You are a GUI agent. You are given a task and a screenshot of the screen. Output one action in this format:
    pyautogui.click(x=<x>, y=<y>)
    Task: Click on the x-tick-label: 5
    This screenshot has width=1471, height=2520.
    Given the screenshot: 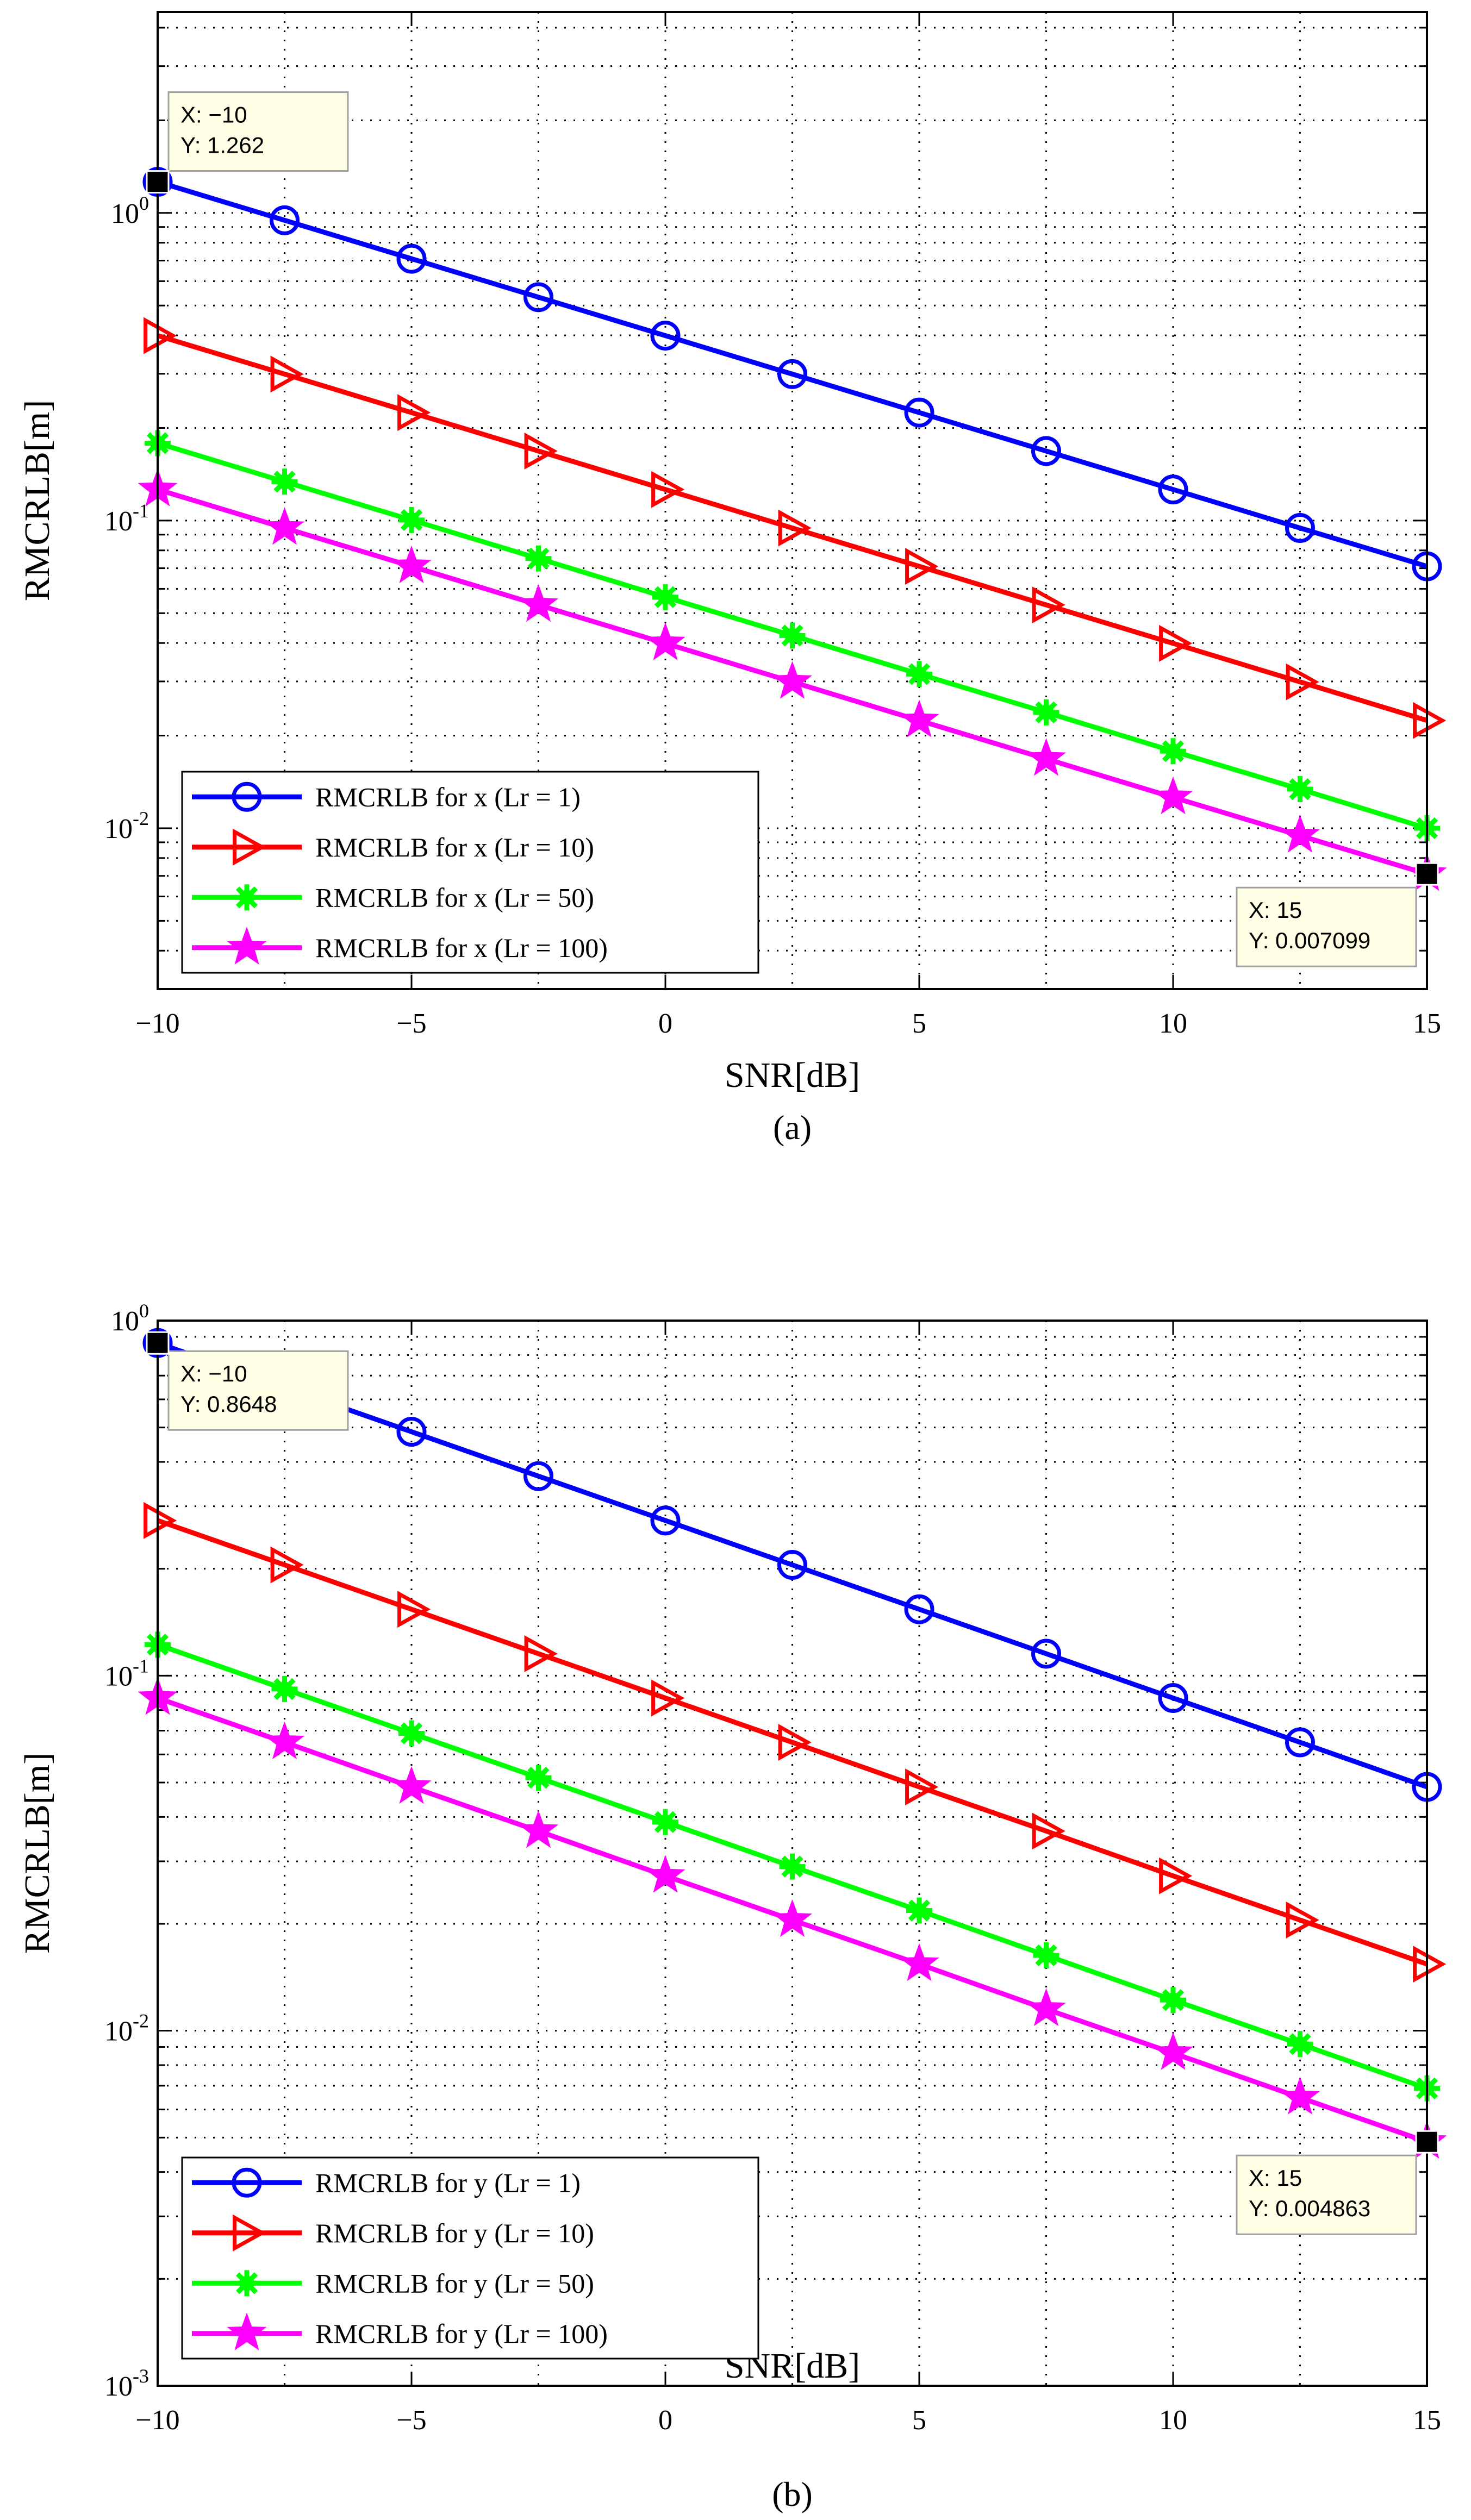 What is the action you would take?
    pyautogui.click(x=919, y=1023)
    